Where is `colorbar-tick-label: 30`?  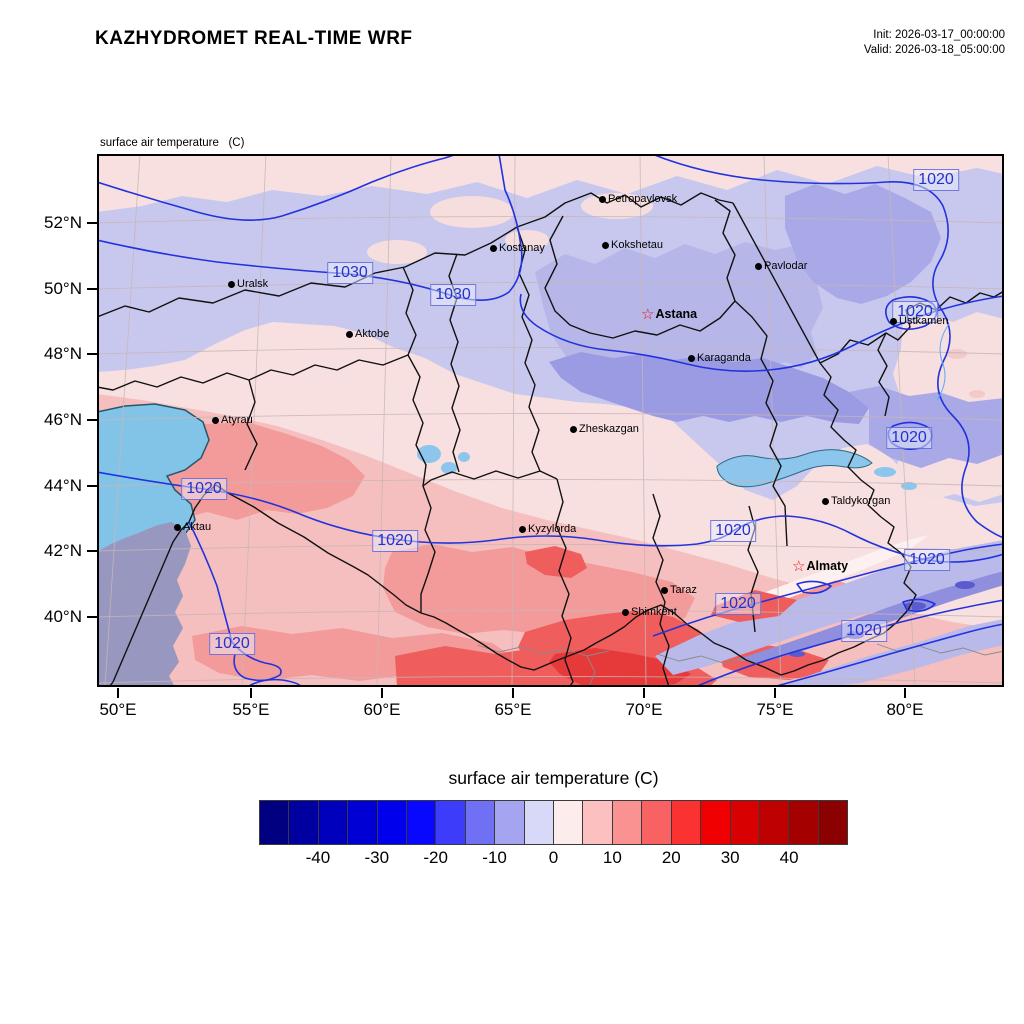 colorbar-tick-label: 30 is located at coordinates (730, 857).